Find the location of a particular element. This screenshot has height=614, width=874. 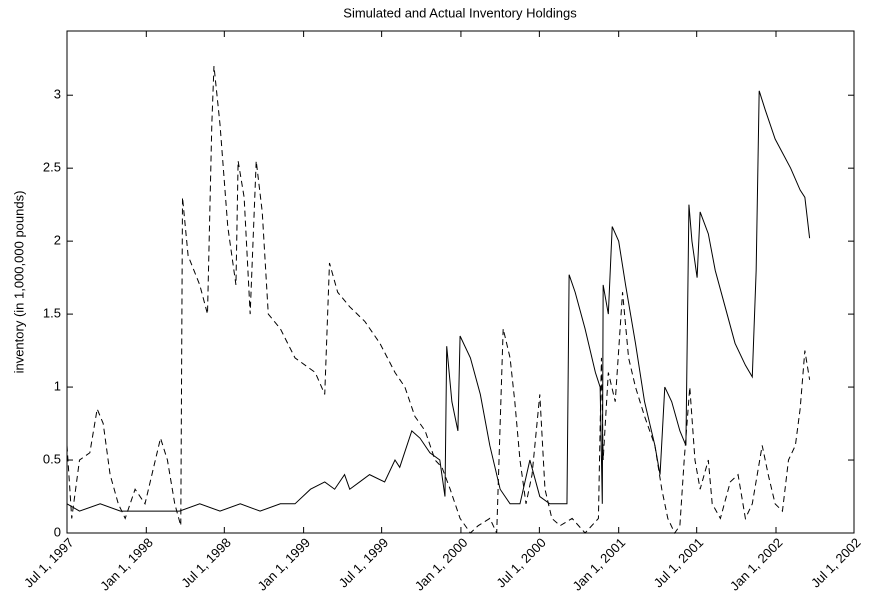

chart-title: Simulated and Actual Inventory Holdings is located at coordinates (460, 12).